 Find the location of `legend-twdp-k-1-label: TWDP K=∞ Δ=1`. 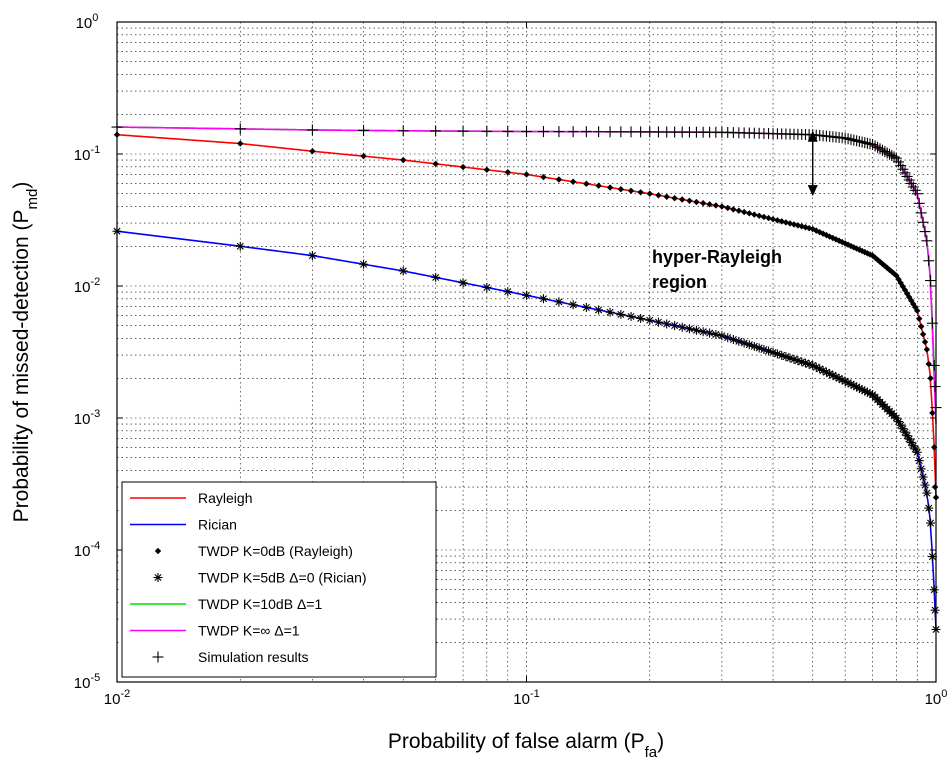

legend-twdp-k-1-label: TWDP K=∞ Δ=1 is located at coordinates (249, 631).